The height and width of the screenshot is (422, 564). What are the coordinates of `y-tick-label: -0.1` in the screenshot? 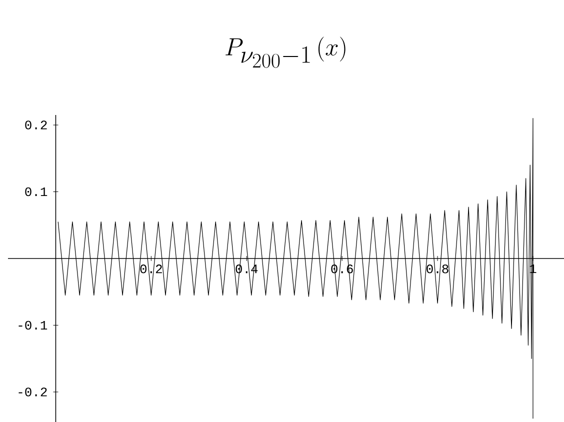 It's located at (33, 325).